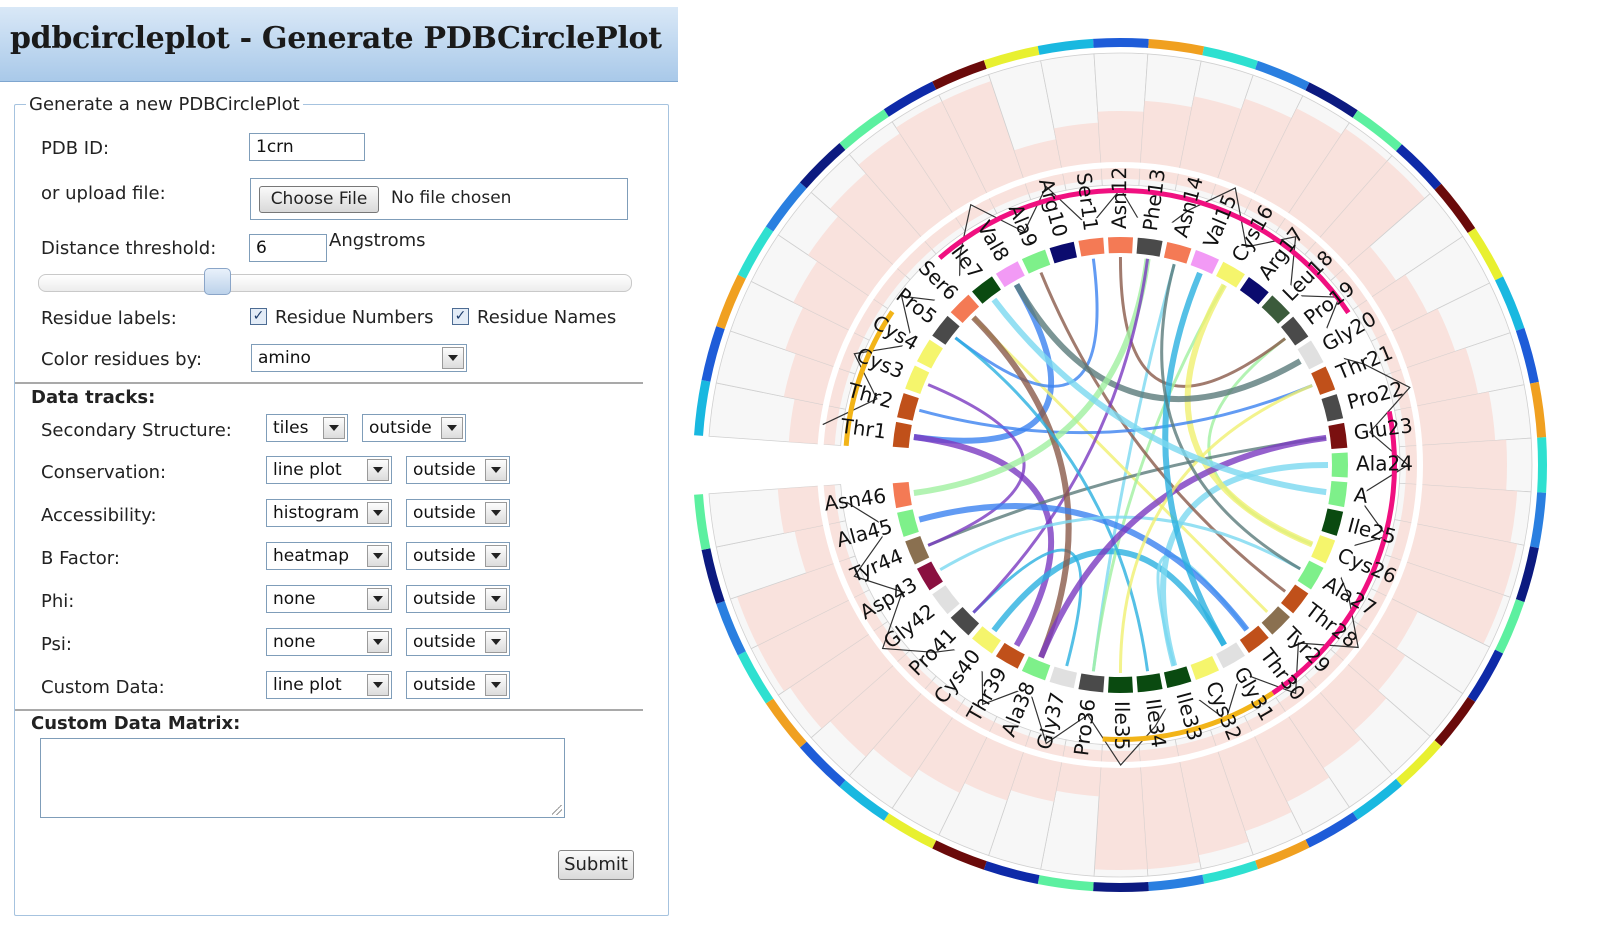 This screenshot has width=1603, height=930. Describe the element at coordinates (335, 283) in the screenshot. I see `distance-slider-track` at that location.